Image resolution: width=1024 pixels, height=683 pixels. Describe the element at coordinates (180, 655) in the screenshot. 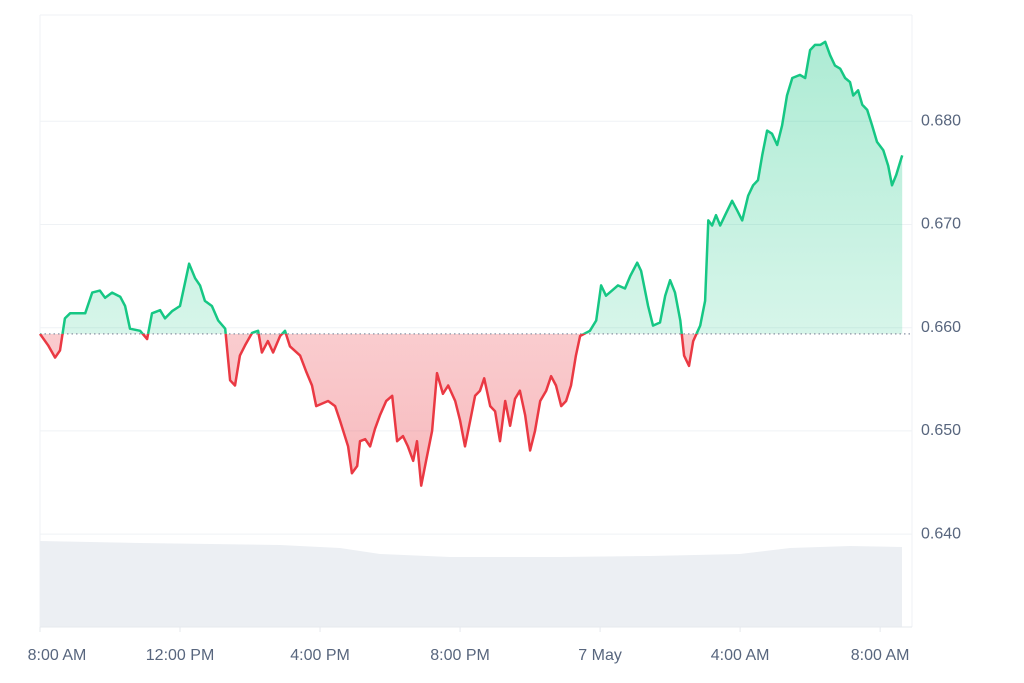

I see `x-tick-label: 12:00 PM` at that location.